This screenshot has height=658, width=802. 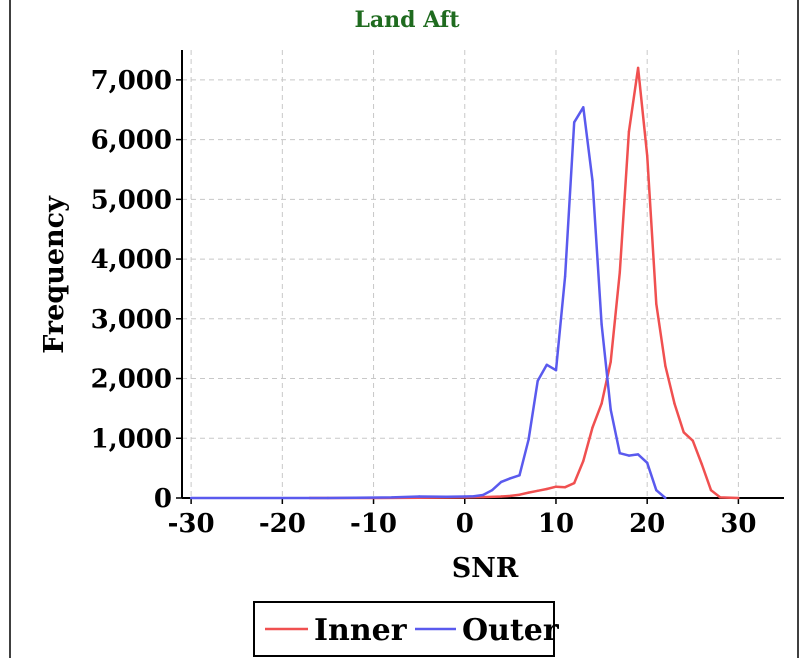 What do you see at coordinates (485, 568) in the screenshot?
I see `x-axis-label: SNR` at bounding box center [485, 568].